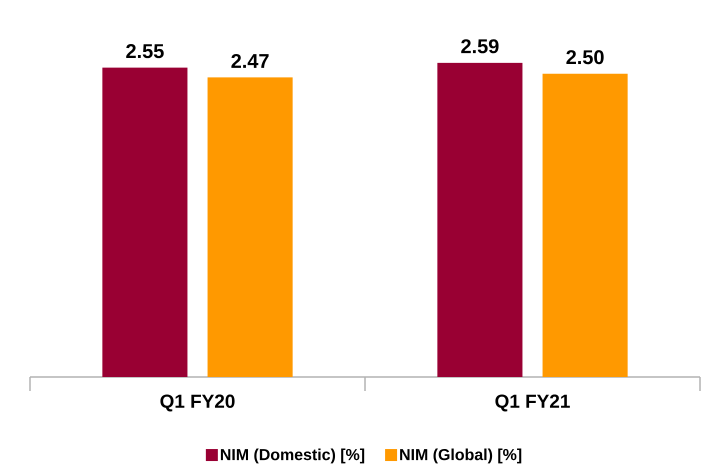  Describe the element at coordinates (145, 51) in the screenshot. I see `data-label: 2.55` at that location.